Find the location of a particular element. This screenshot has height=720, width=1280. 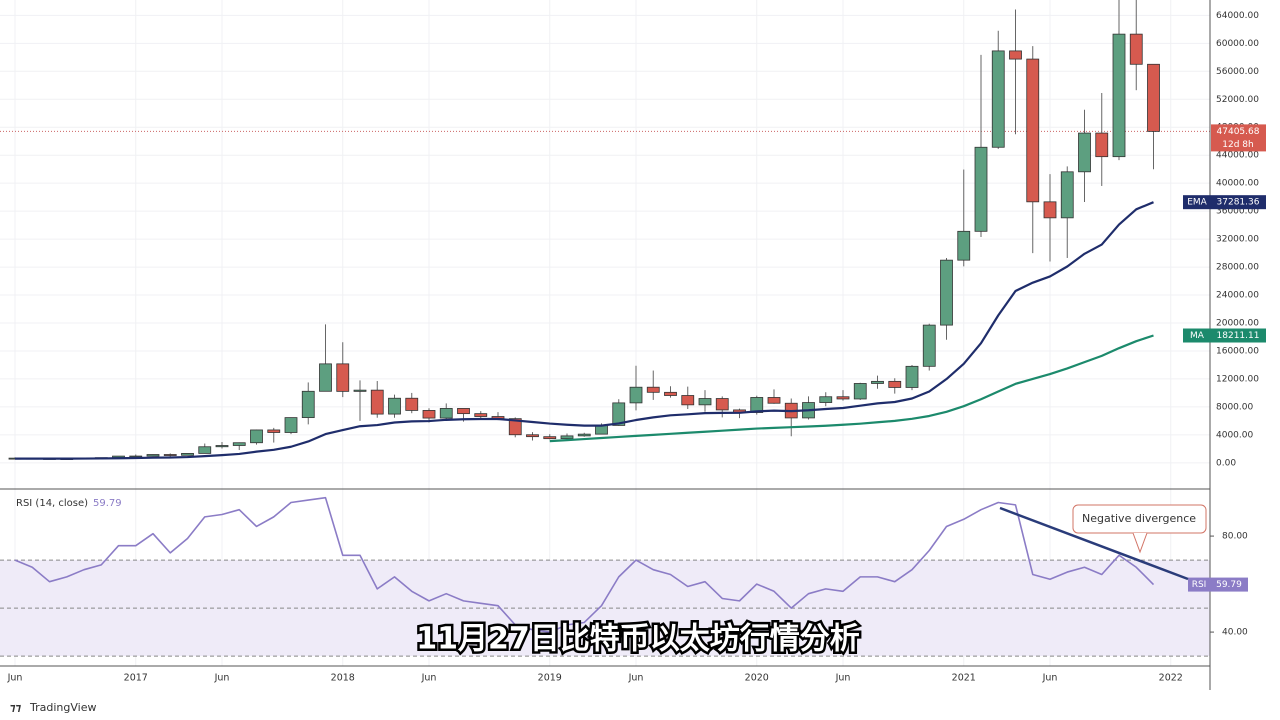

x-tick-label: 2017 is located at coordinates (136, 678).